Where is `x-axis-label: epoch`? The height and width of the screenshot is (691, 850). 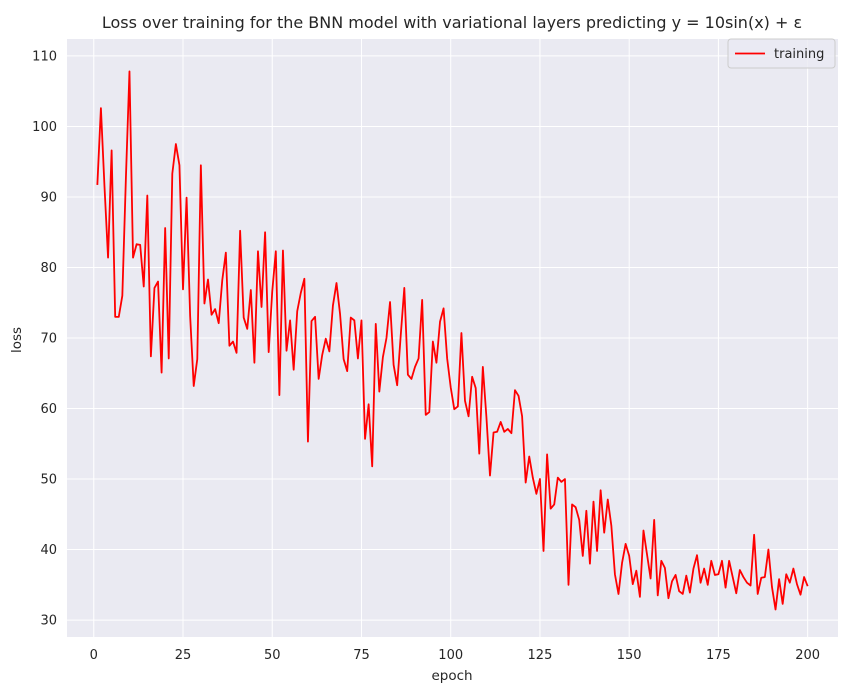 x-axis-label: epoch is located at coordinates (451, 676).